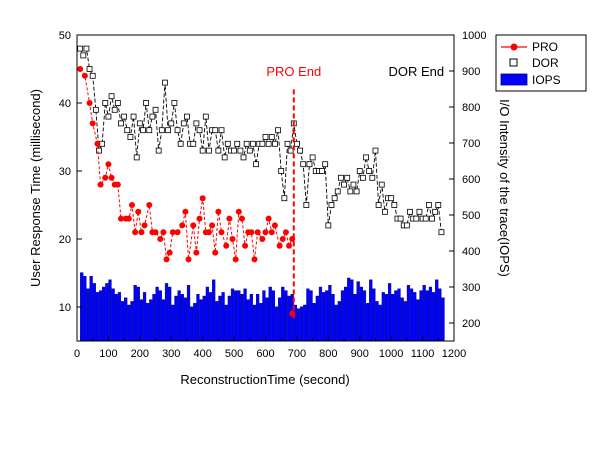 This screenshot has height=463, width=600. Describe the element at coordinates (65, 240) in the screenshot. I see `y-tick-label-left: 20` at that location.